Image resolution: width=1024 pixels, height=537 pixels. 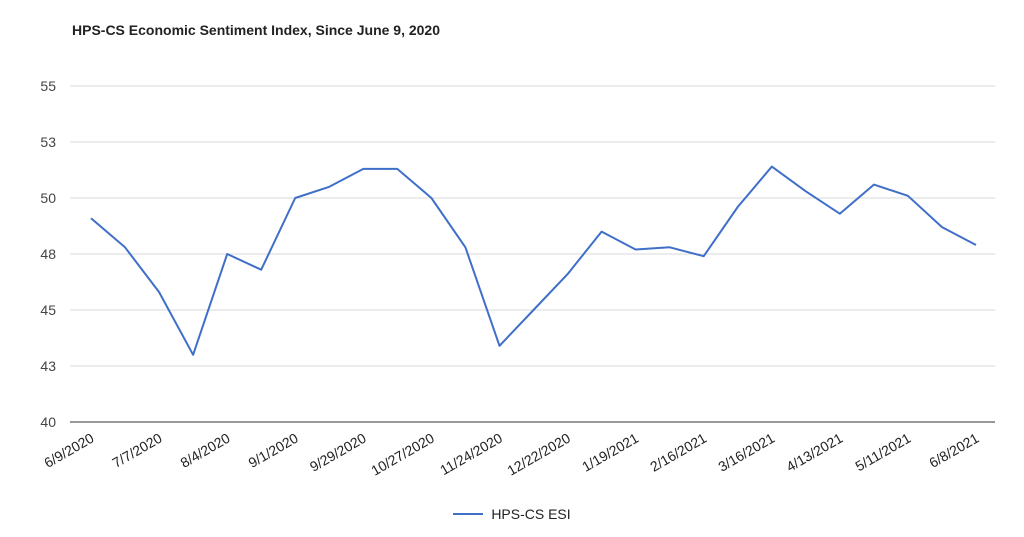 What do you see at coordinates (204, 450) in the screenshot?
I see `x-tick-label: 8/4/2020` at bounding box center [204, 450].